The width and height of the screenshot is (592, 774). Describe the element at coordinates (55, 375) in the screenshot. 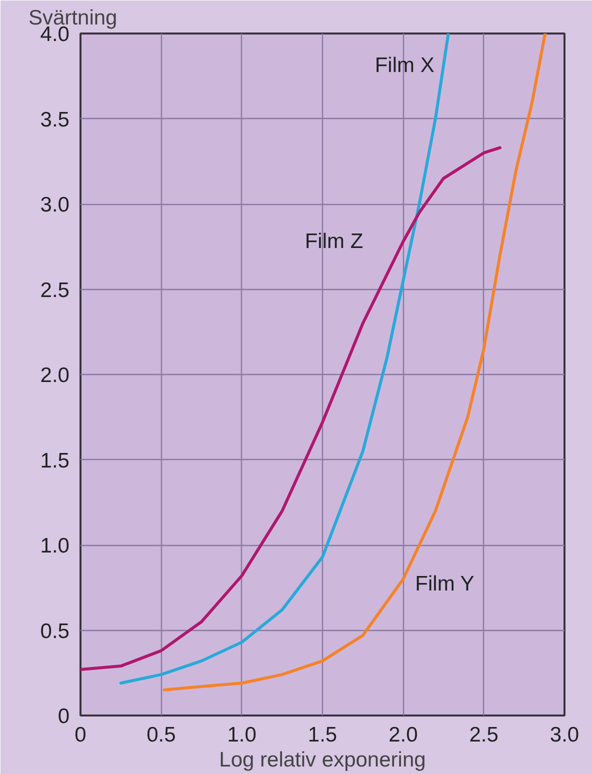

I see `y-tick-label: 2.0` at that location.